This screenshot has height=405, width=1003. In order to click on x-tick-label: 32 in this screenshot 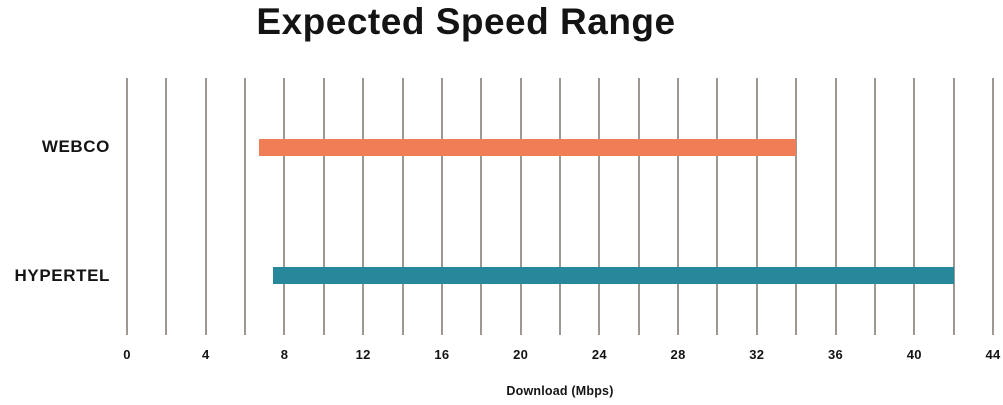, I will do `click(757, 354)`.